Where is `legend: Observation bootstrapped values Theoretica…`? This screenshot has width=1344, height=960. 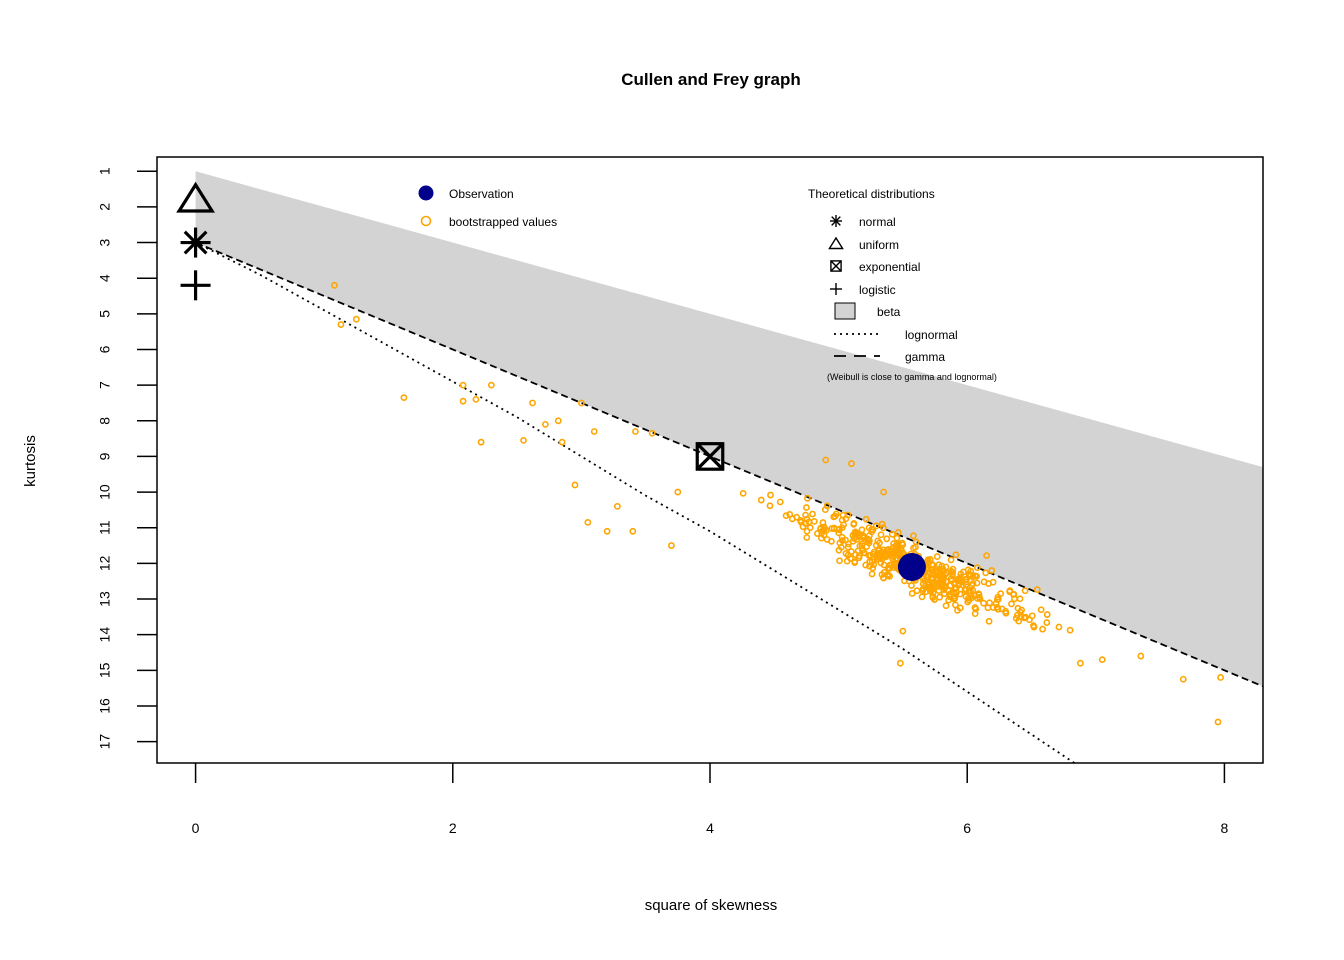 legend: Observation bootstrapped values Theoretica… is located at coordinates (707, 283).